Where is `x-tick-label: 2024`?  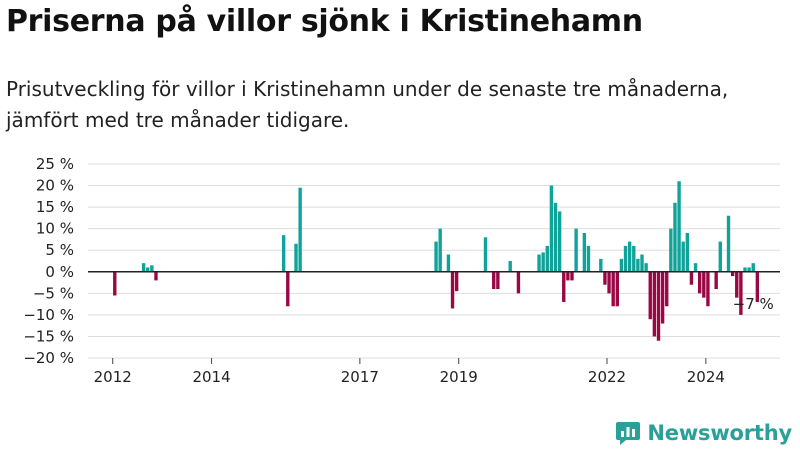
x-tick-label: 2024 is located at coordinates (706, 377).